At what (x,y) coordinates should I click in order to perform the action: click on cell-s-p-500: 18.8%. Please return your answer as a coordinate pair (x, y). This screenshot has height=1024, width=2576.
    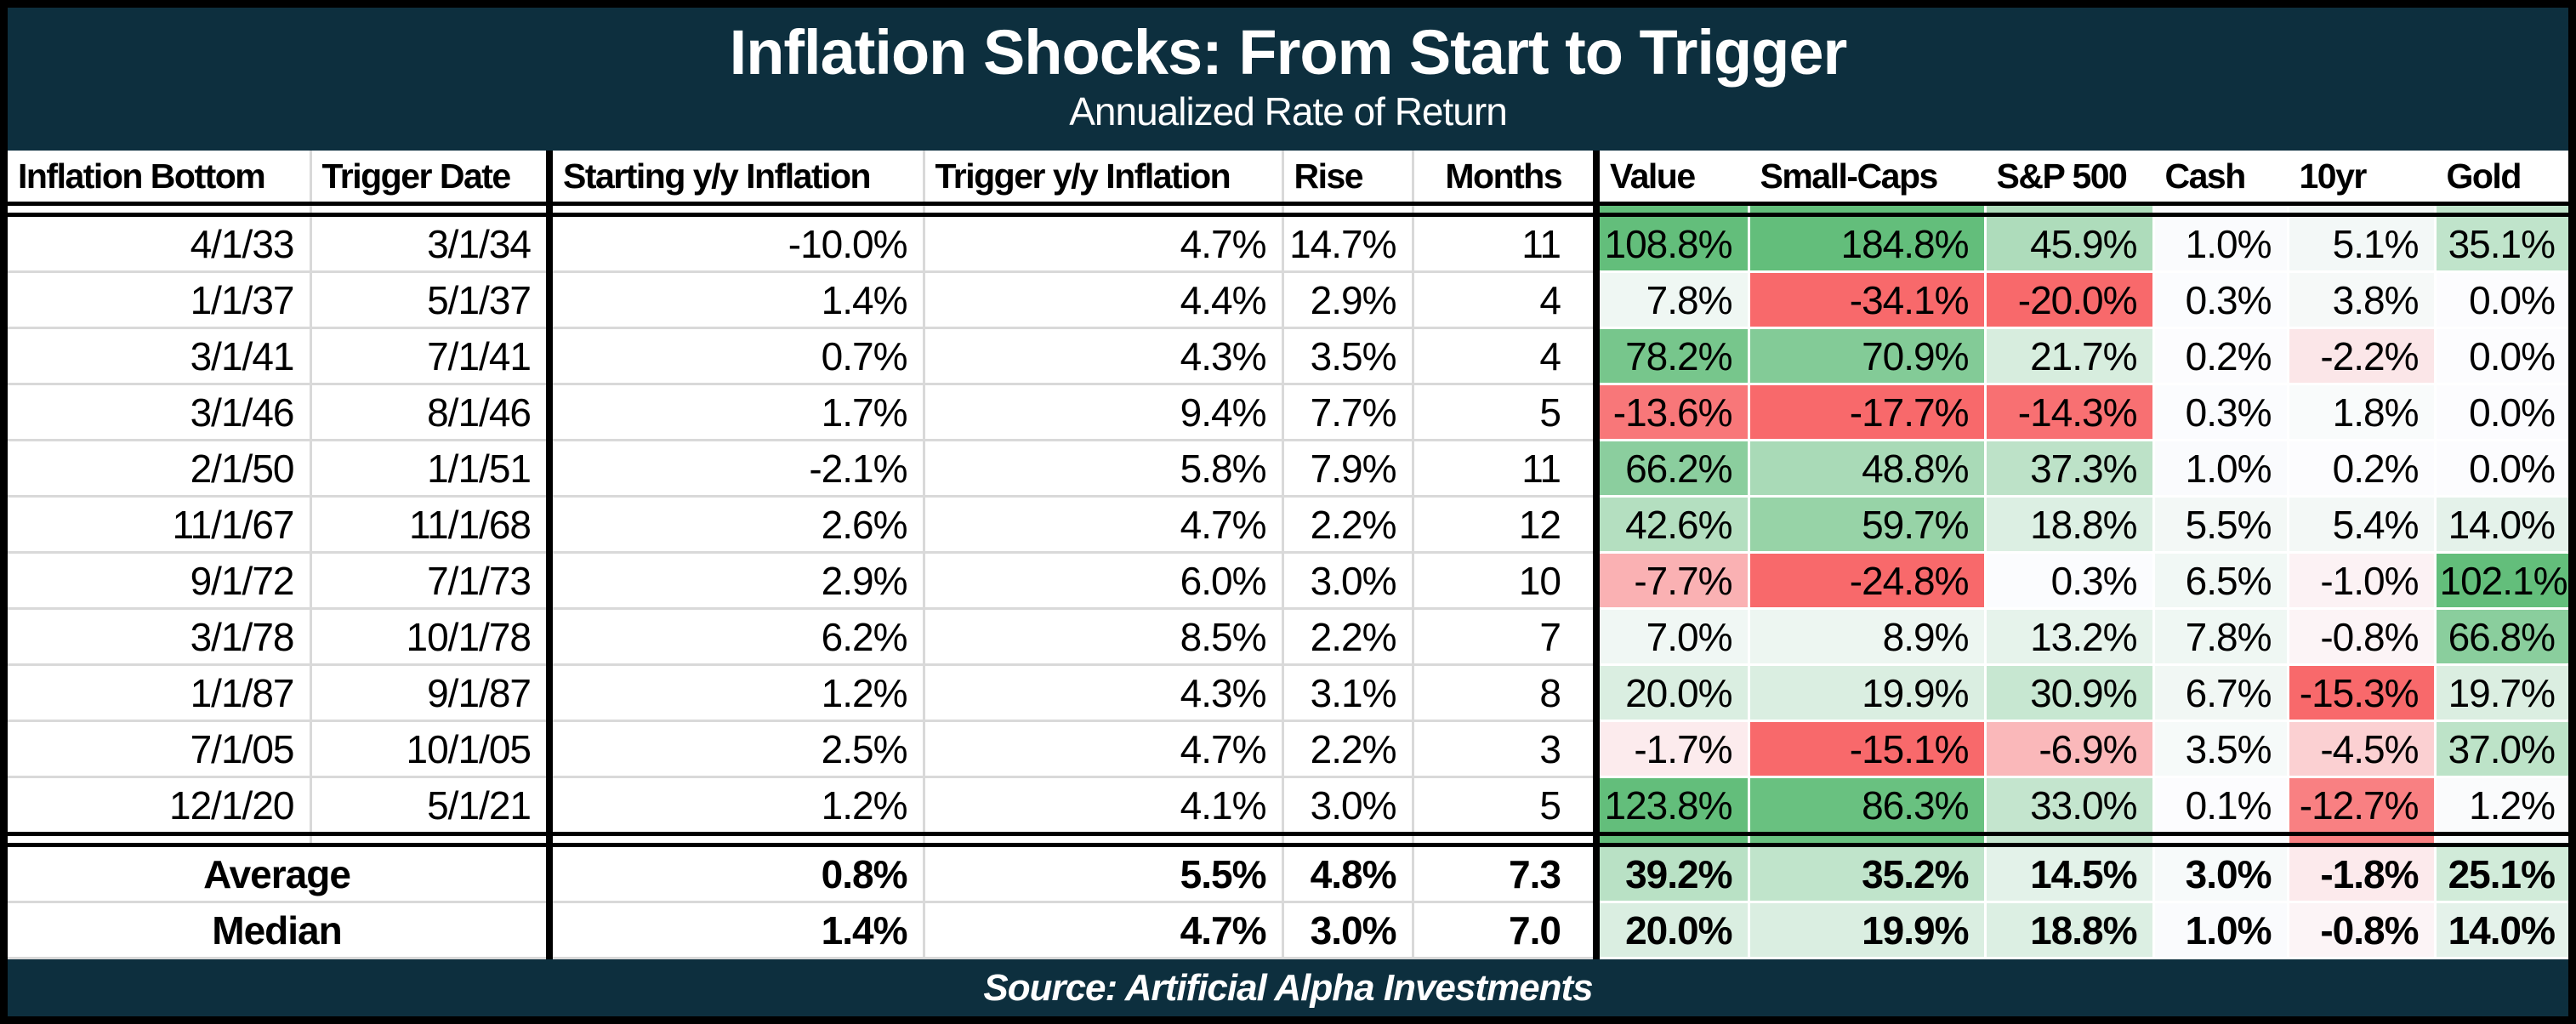
    Looking at the image, I should click on (2068, 930).